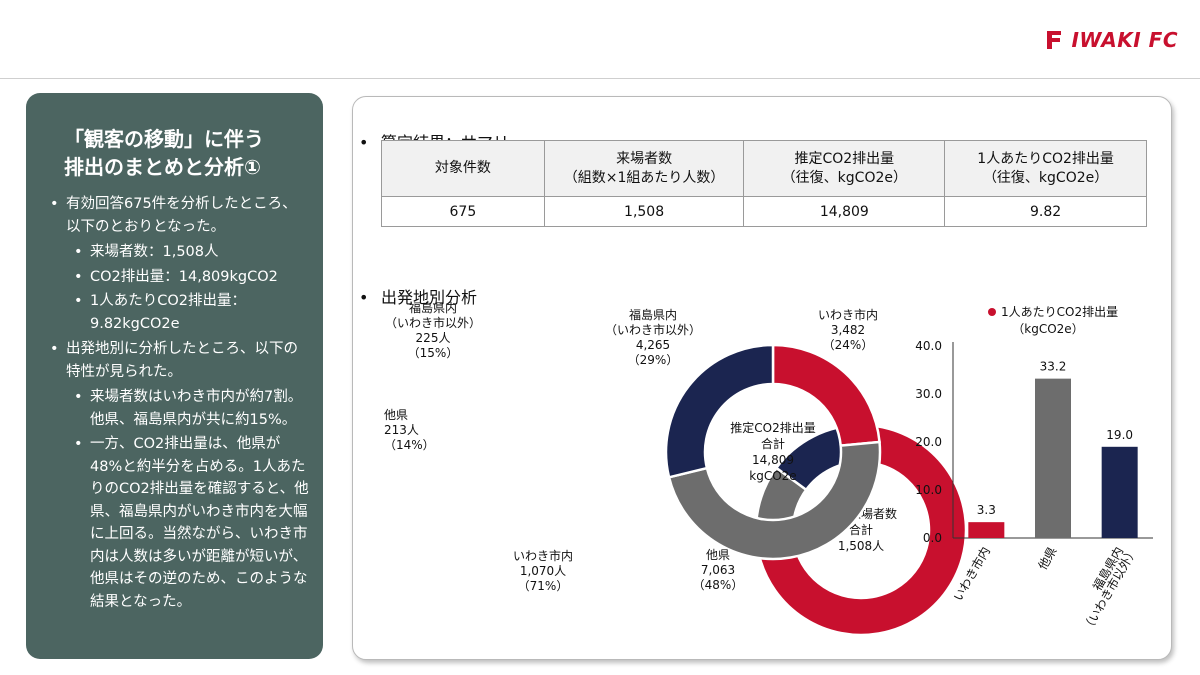 The height and width of the screenshot is (675, 1200). What do you see at coordinates (653, 345) in the screenshot?
I see `slice-label: 4,265` at bounding box center [653, 345].